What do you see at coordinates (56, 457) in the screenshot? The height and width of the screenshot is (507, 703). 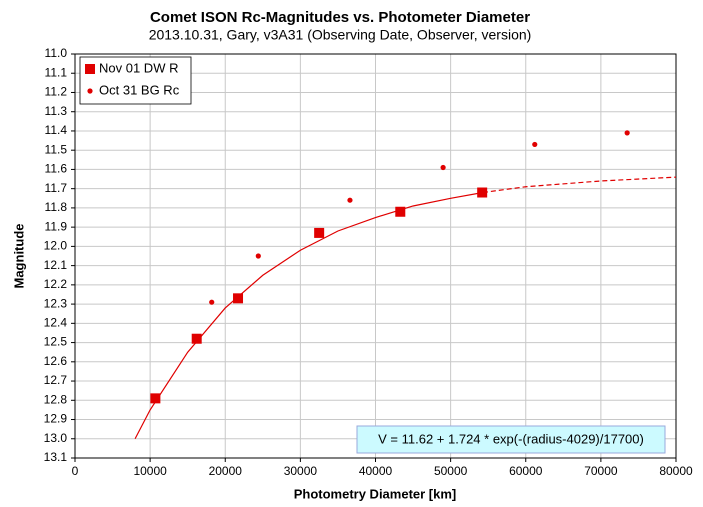 I see `y-tick-label: 13.1` at bounding box center [56, 457].